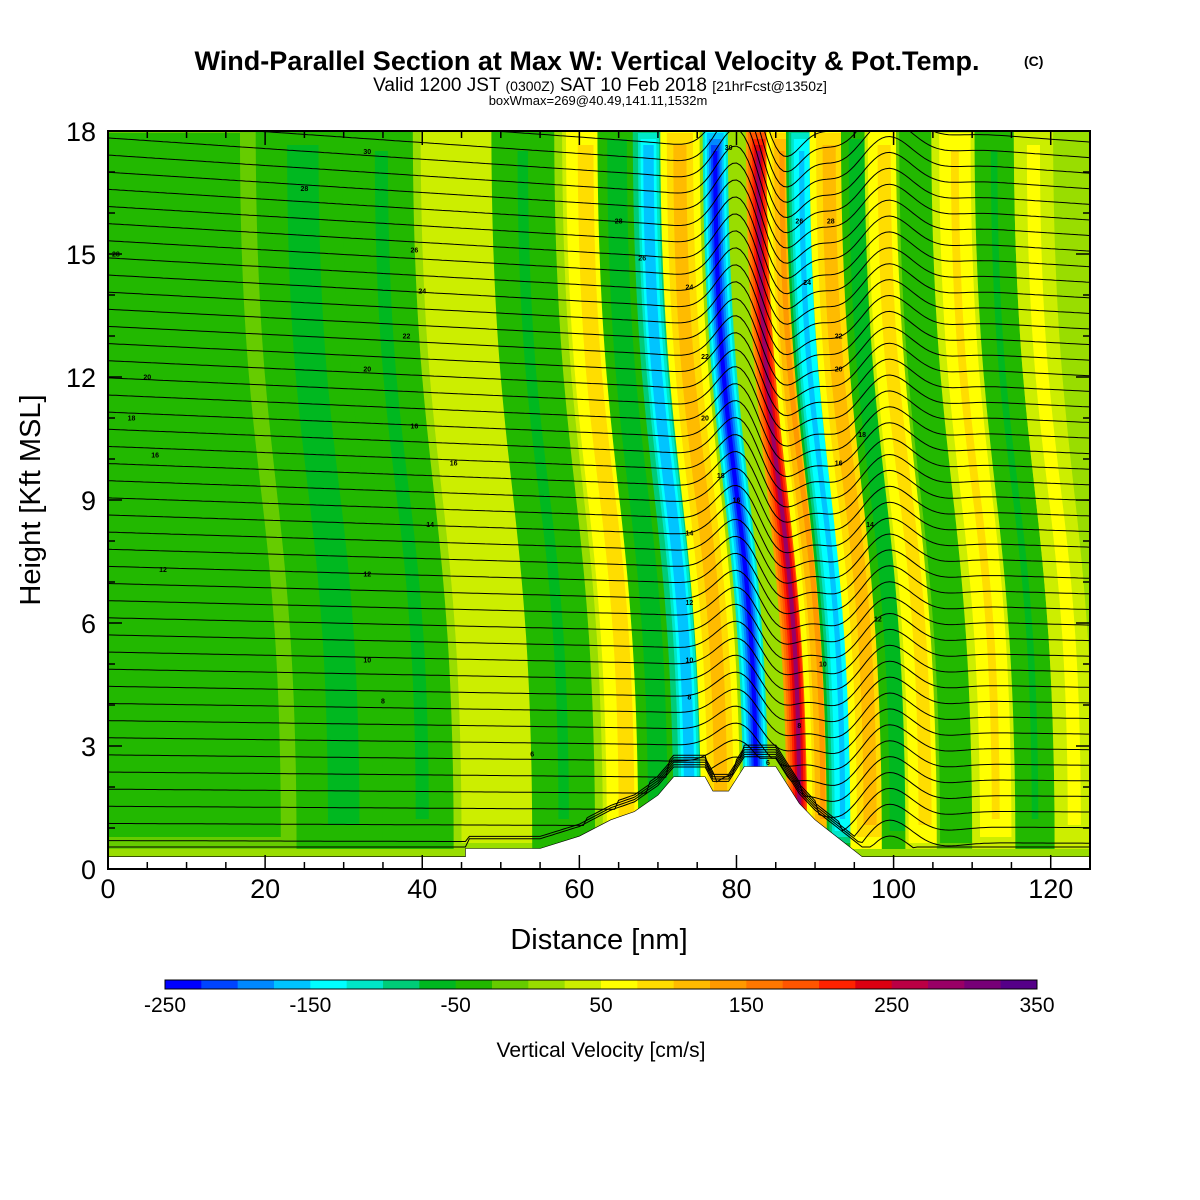 Image resolution: width=1200 pixels, height=1200 pixels. Describe the element at coordinates (367, 152) in the screenshot. I see `theta-contour-label: 30` at that location.